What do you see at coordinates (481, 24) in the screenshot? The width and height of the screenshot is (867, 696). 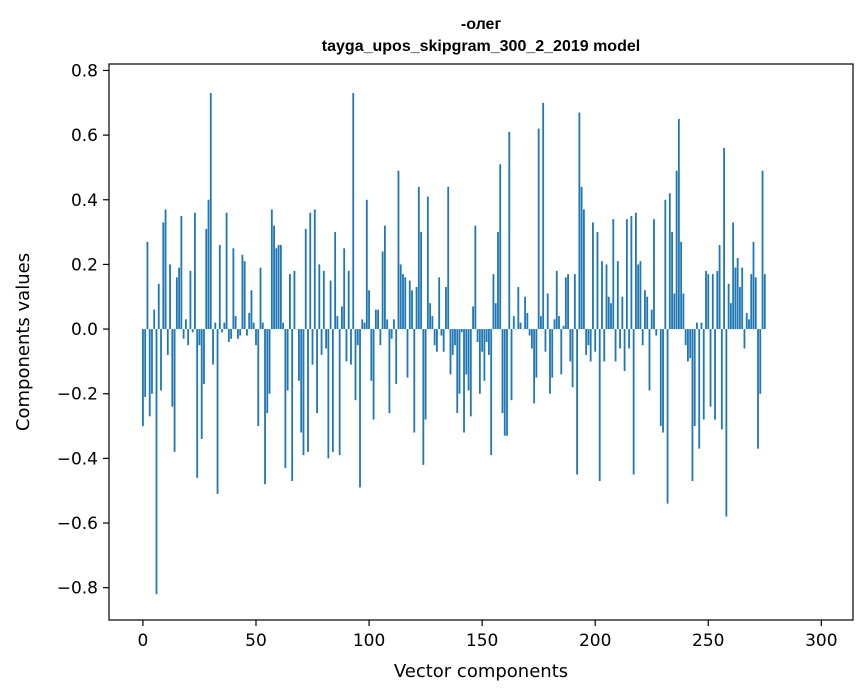 I see `chart-title-line1: -олег` at bounding box center [481, 24].